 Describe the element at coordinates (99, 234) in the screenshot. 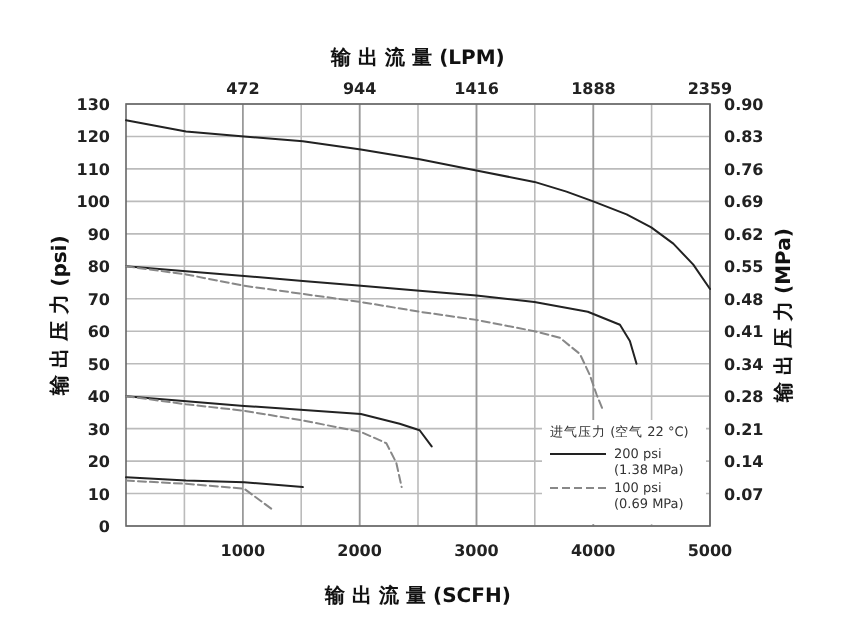

I see `y-tick-label: 90` at that location.